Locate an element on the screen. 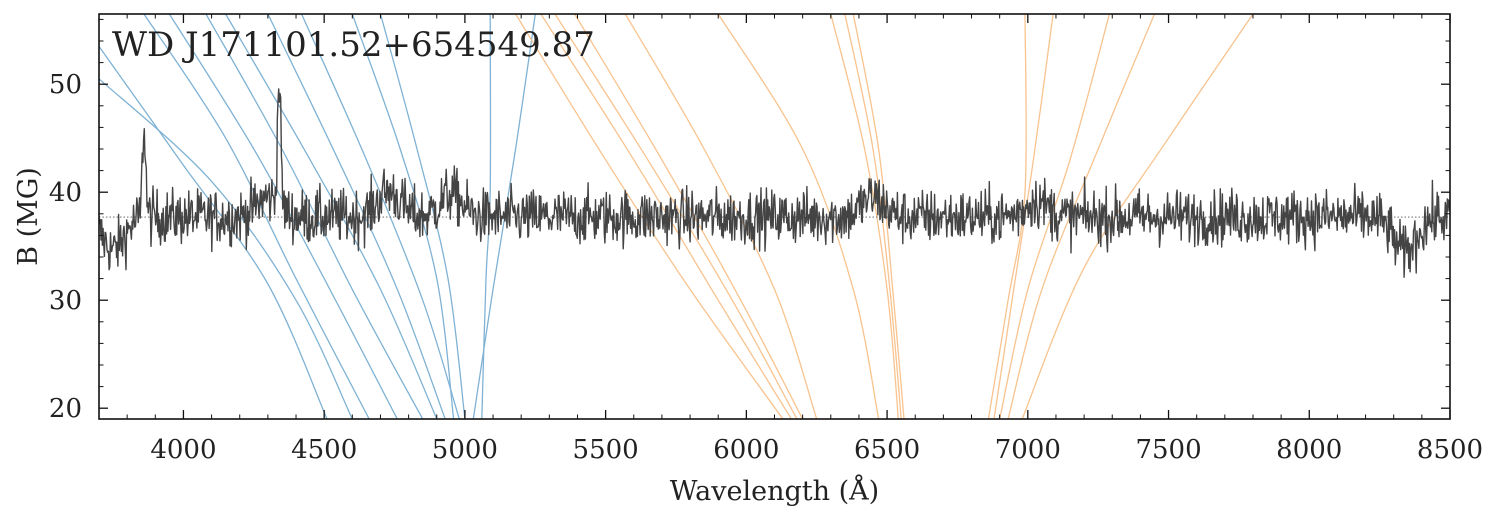 This screenshot has height=519, width=1494. x-tick-label: 8500 is located at coordinates (1450, 450).